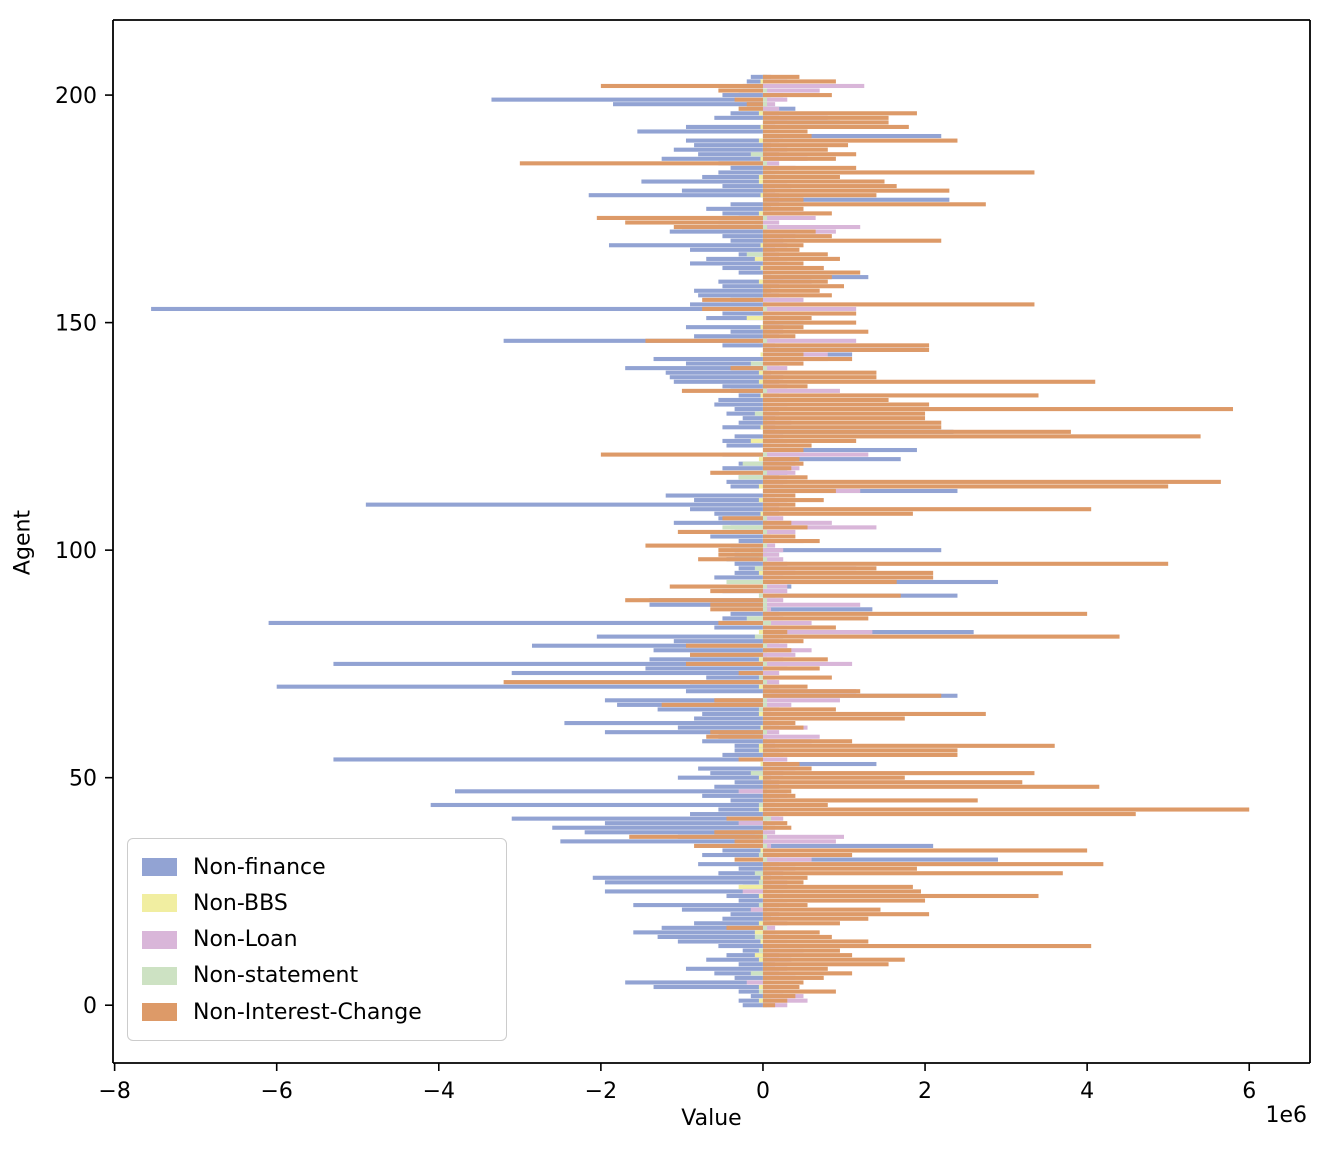  What do you see at coordinates (1249, 1091) in the screenshot?
I see `x-tick-label: 6` at bounding box center [1249, 1091].